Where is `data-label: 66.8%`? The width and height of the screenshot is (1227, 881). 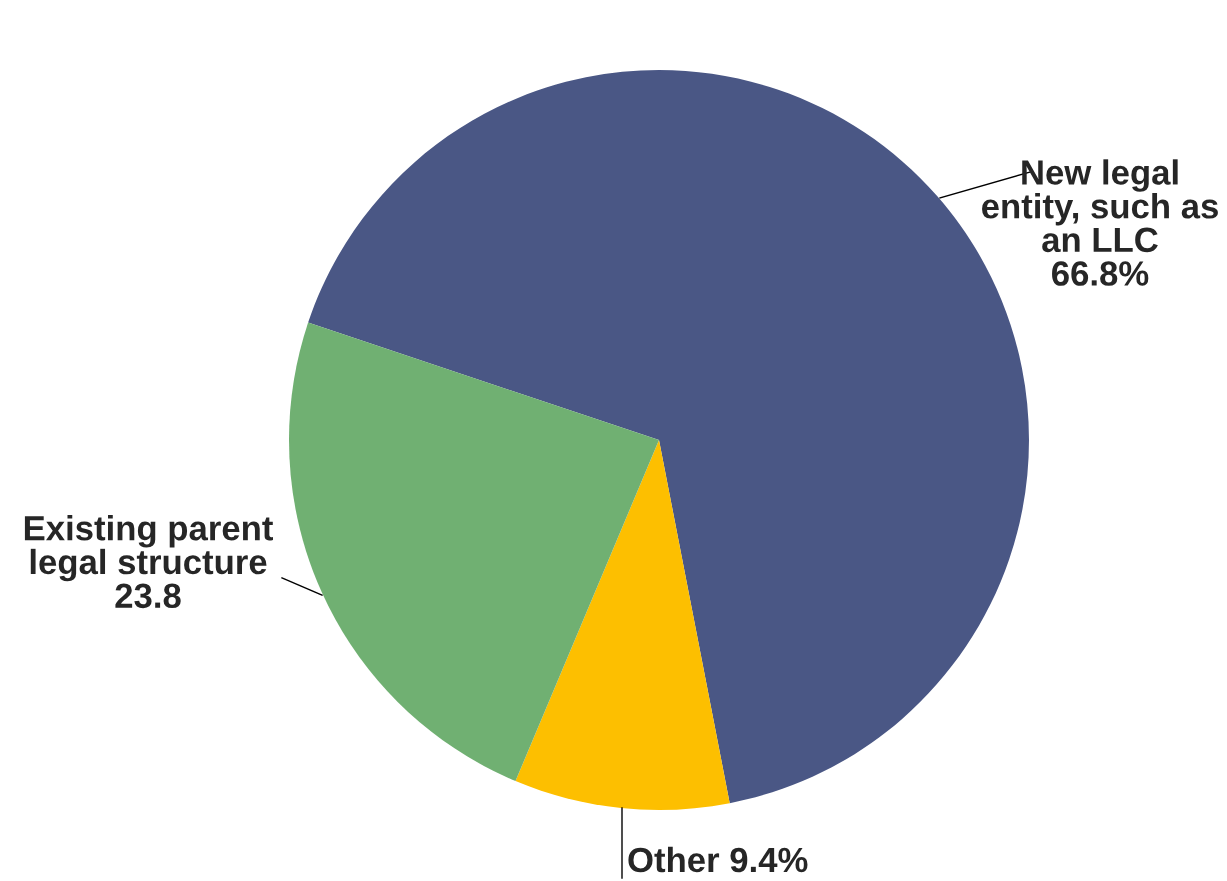 data-label: 66.8% is located at coordinates (1100, 273).